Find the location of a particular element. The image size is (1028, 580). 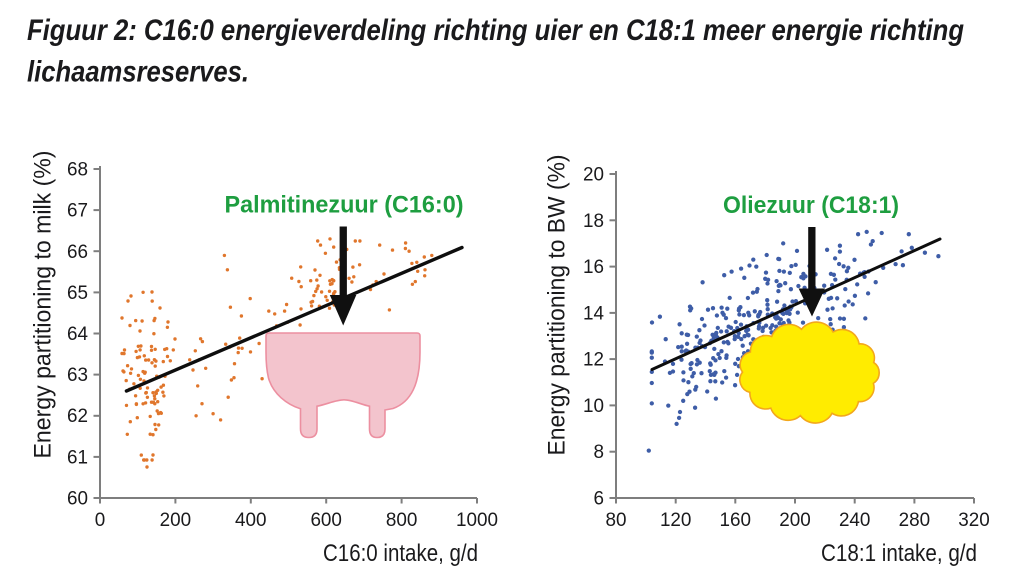

svg-text: 65 is located at coordinates (77, 293).